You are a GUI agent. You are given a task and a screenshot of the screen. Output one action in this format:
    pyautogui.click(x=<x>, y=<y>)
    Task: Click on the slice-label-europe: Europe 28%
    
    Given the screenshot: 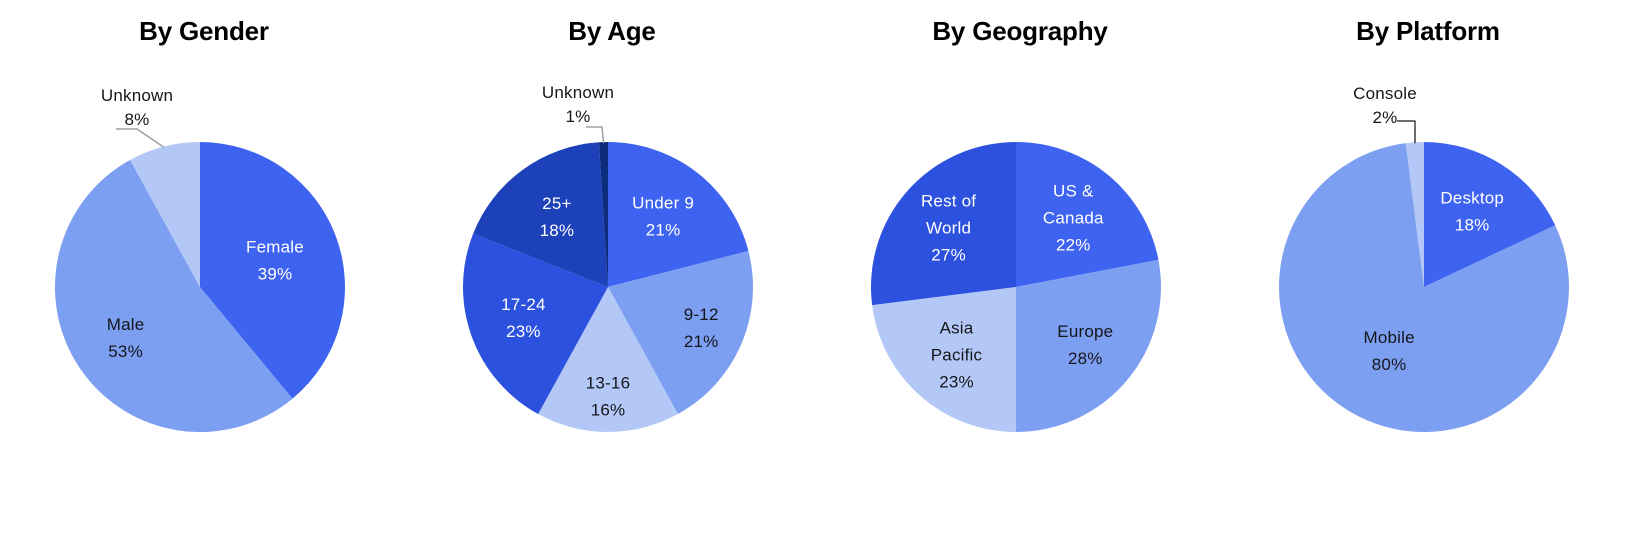 What is the action you would take?
    pyautogui.click(x=1085, y=345)
    